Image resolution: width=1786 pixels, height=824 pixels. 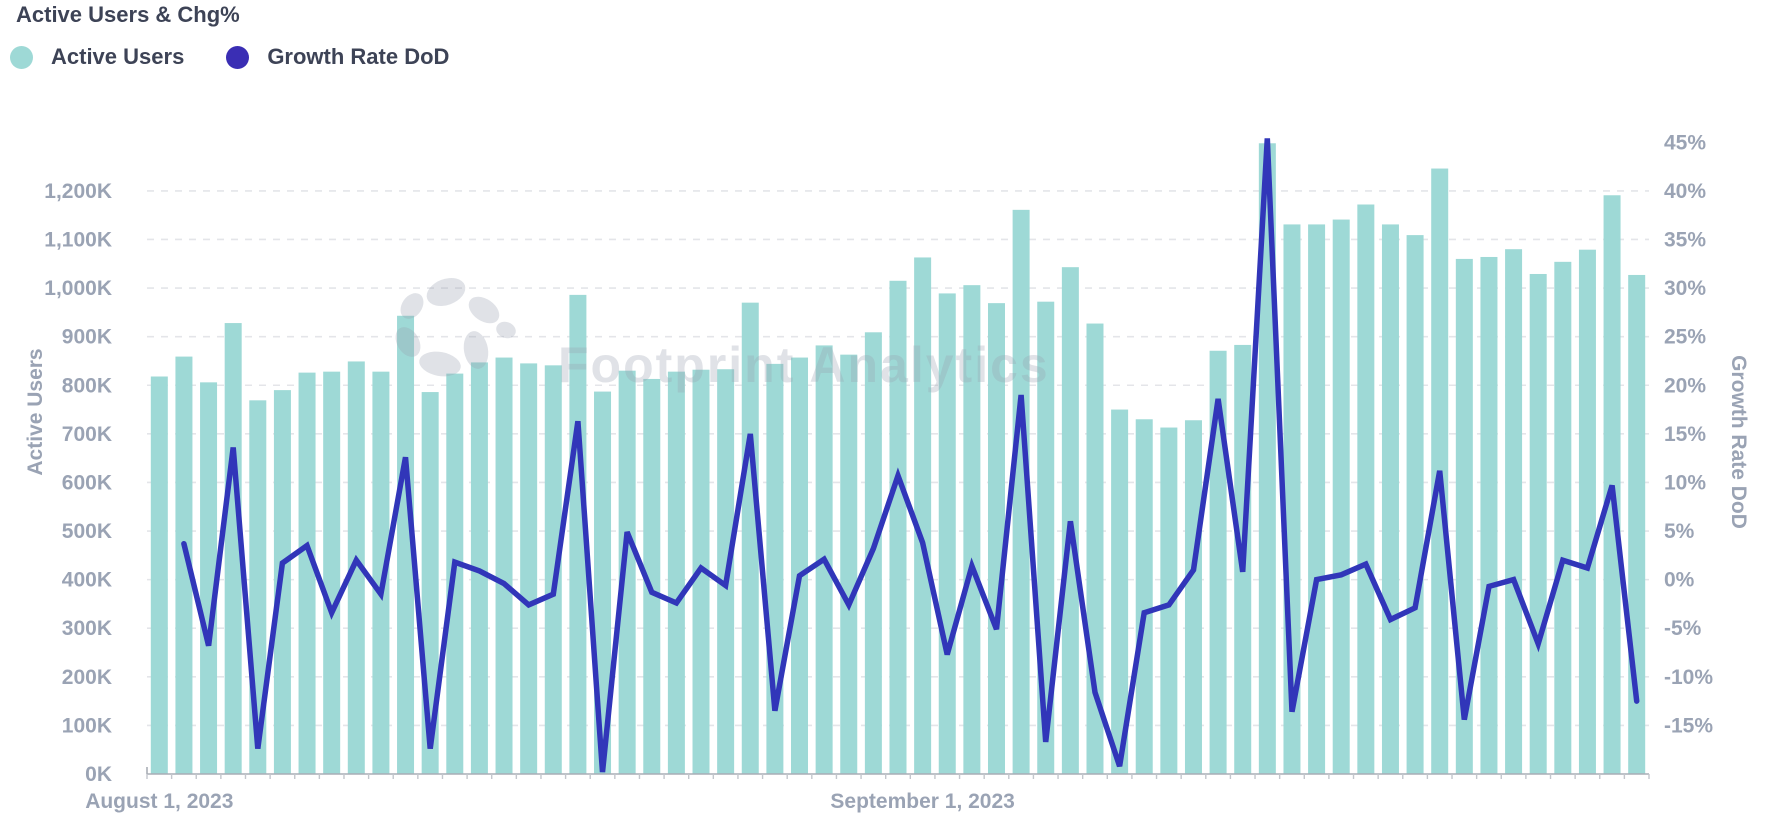 I want to click on right-axis-tick-label: 15%, so click(x=1685, y=434).